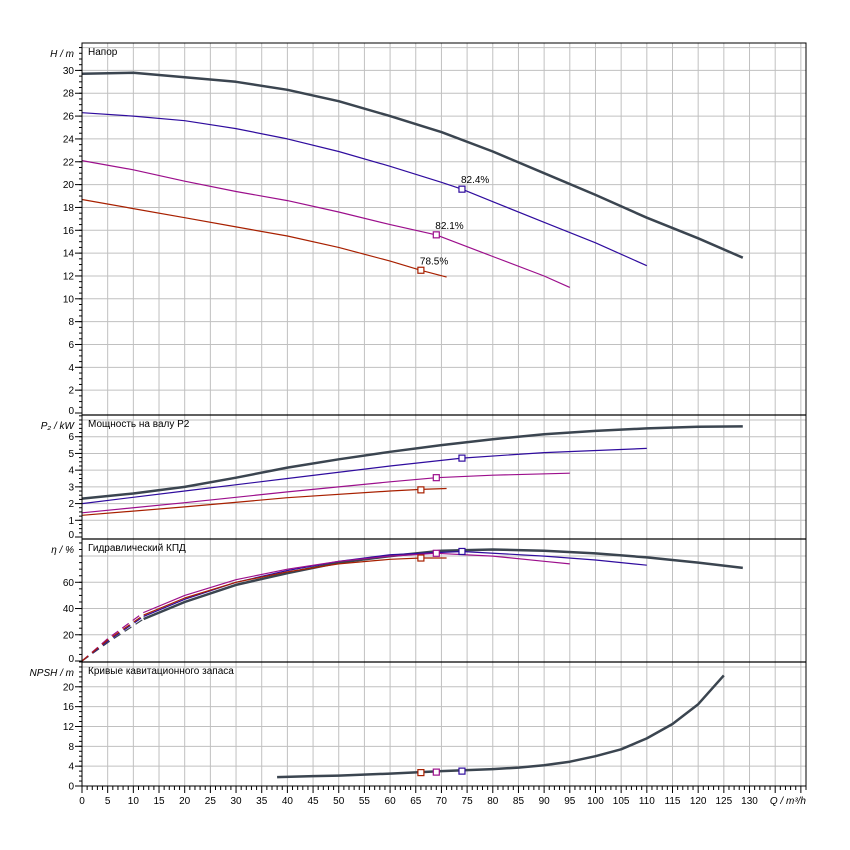 This screenshot has height=850, width=850. Describe the element at coordinates (545, 801) in the screenshot. I see `x-tick-label: 90` at that location.